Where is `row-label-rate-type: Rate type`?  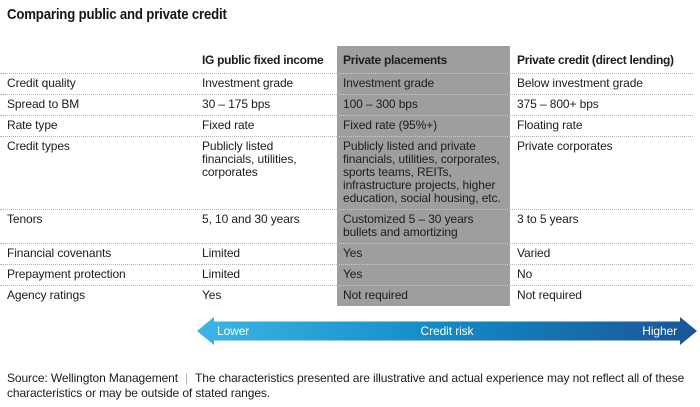 row-label-rate-type: Rate type is located at coordinates (101, 125).